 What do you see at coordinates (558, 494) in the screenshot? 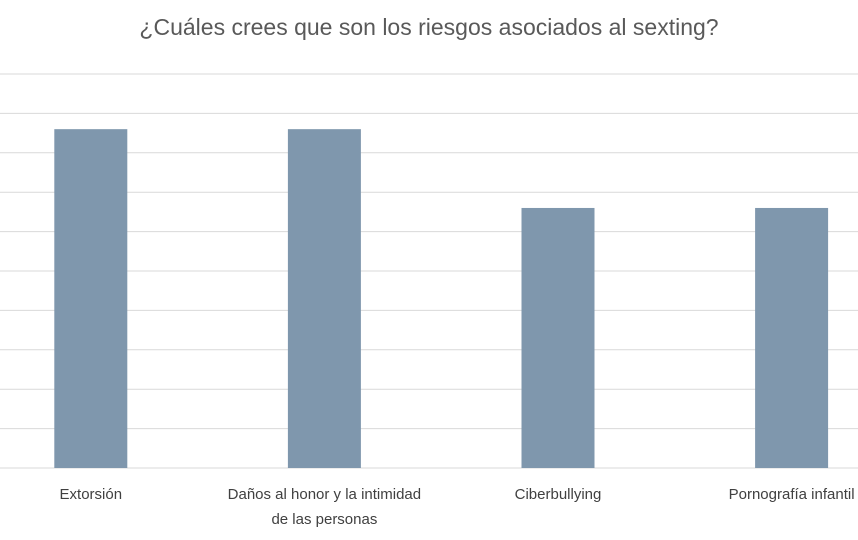
I see `x-tick-label: Ciberbullying` at bounding box center [558, 494].